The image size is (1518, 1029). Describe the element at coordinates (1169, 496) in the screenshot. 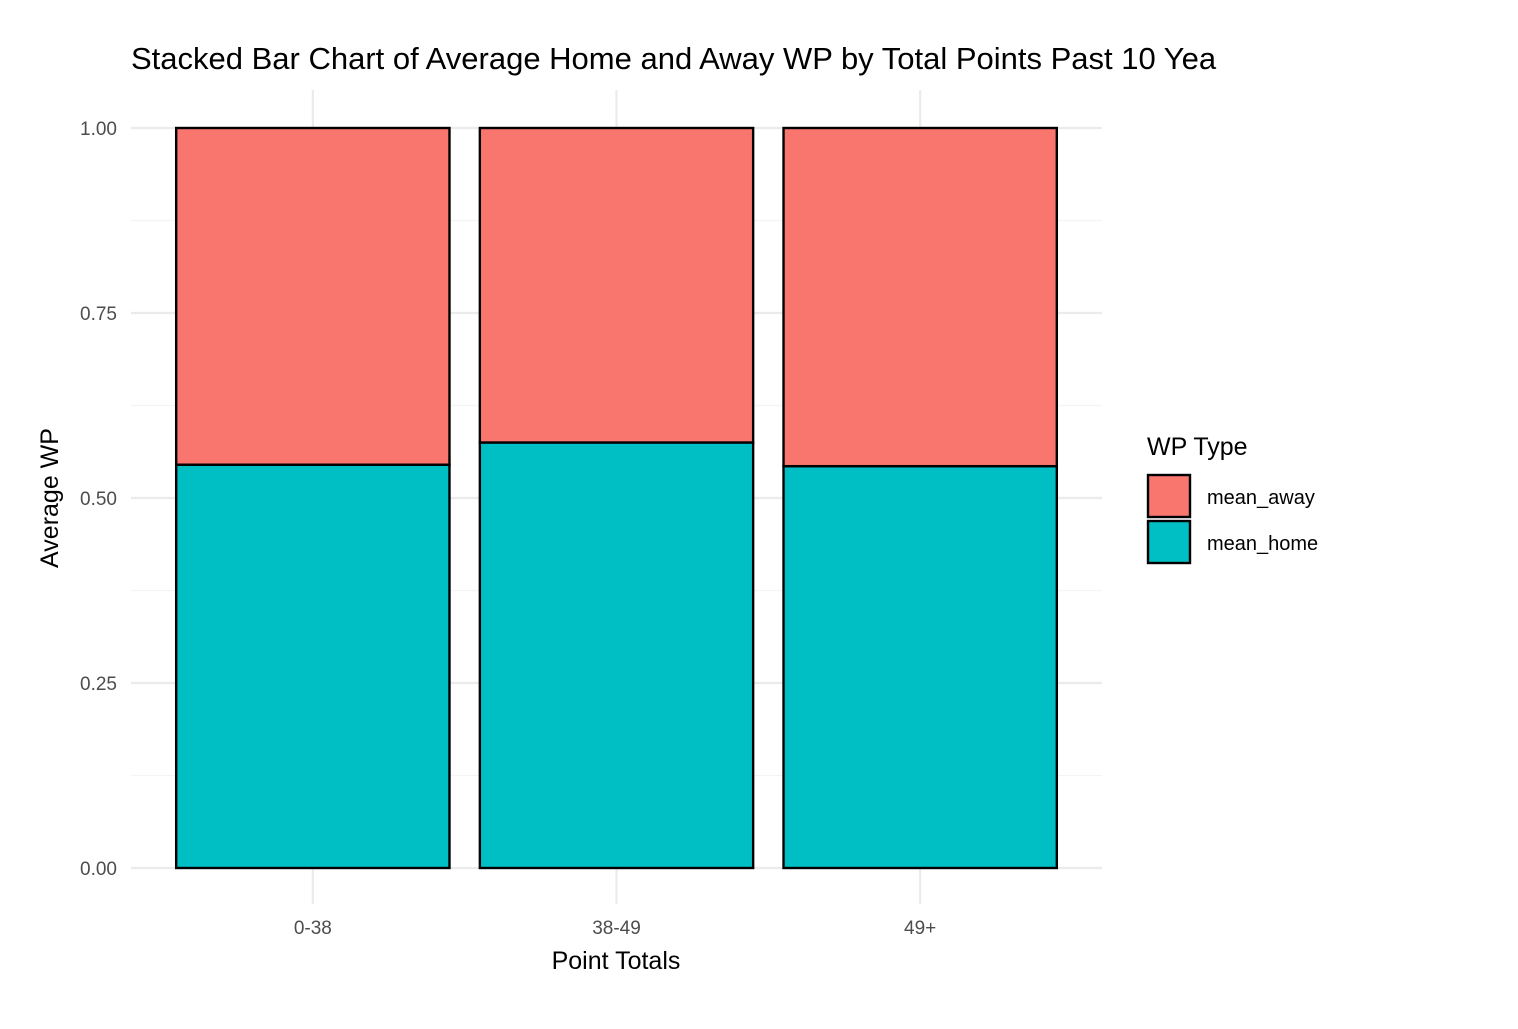

I see `legend-key-mean_away` at that location.